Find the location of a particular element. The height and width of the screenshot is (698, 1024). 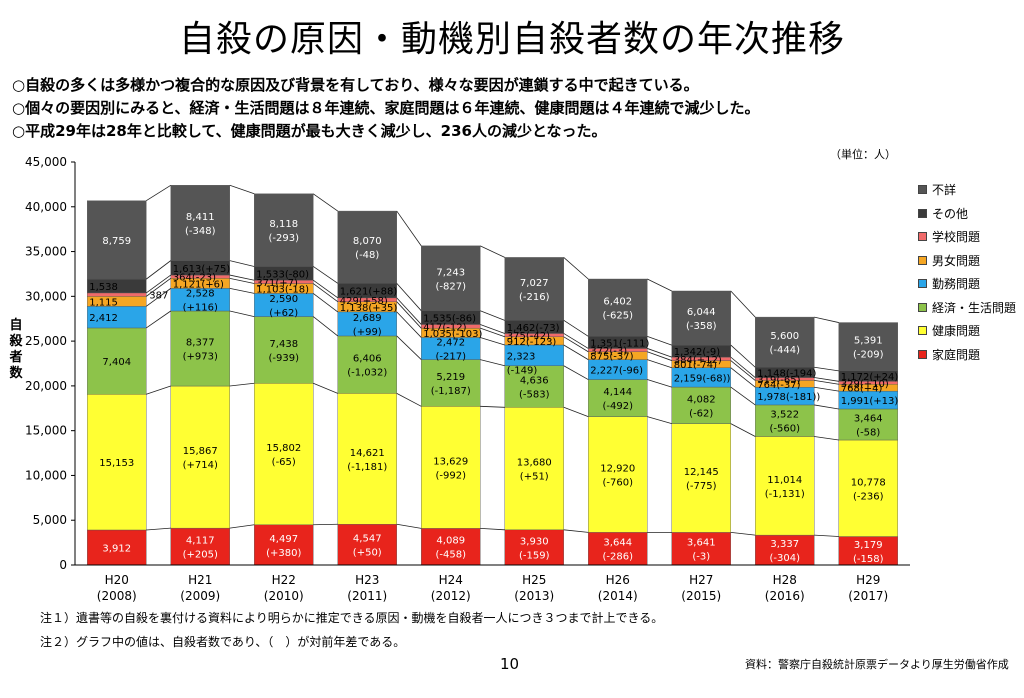

data-label: 1,613(+75) is located at coordinates (202, 269).